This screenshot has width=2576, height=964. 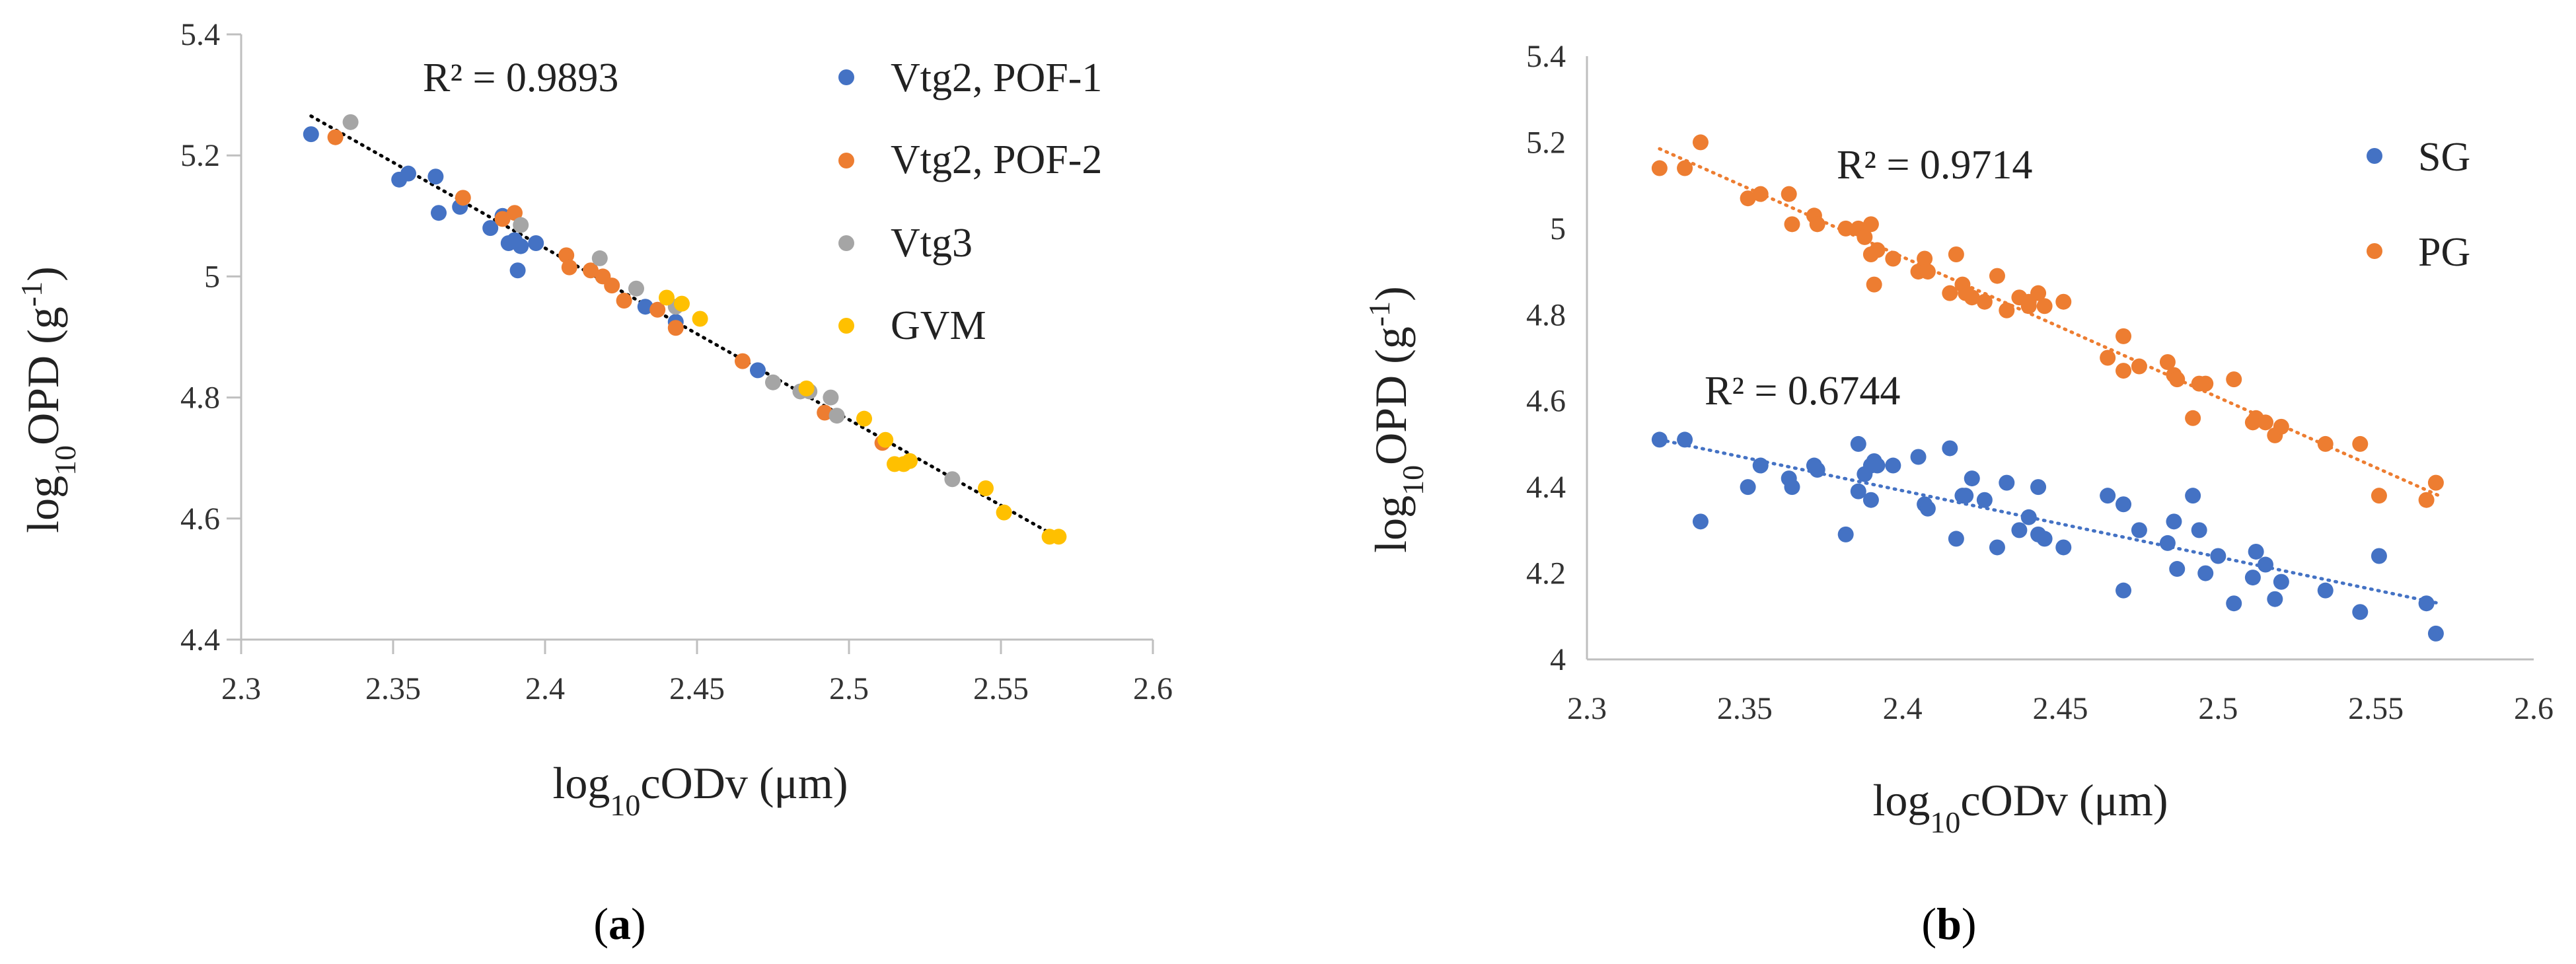 I want to click on chart-a-x-tick-label: 2.35, so click(x=393, y=688).